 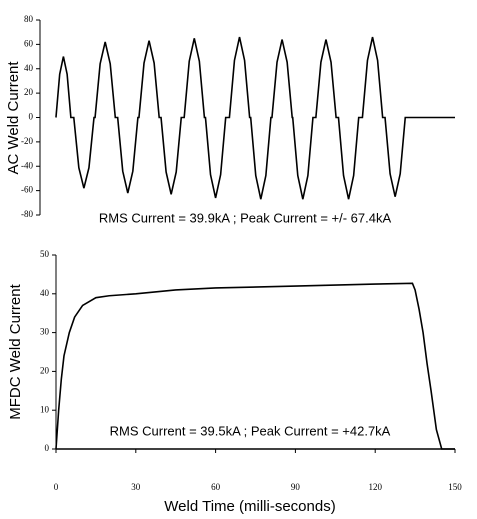 I want to click on y-tick-label: -60, so click(x=27, y=190).